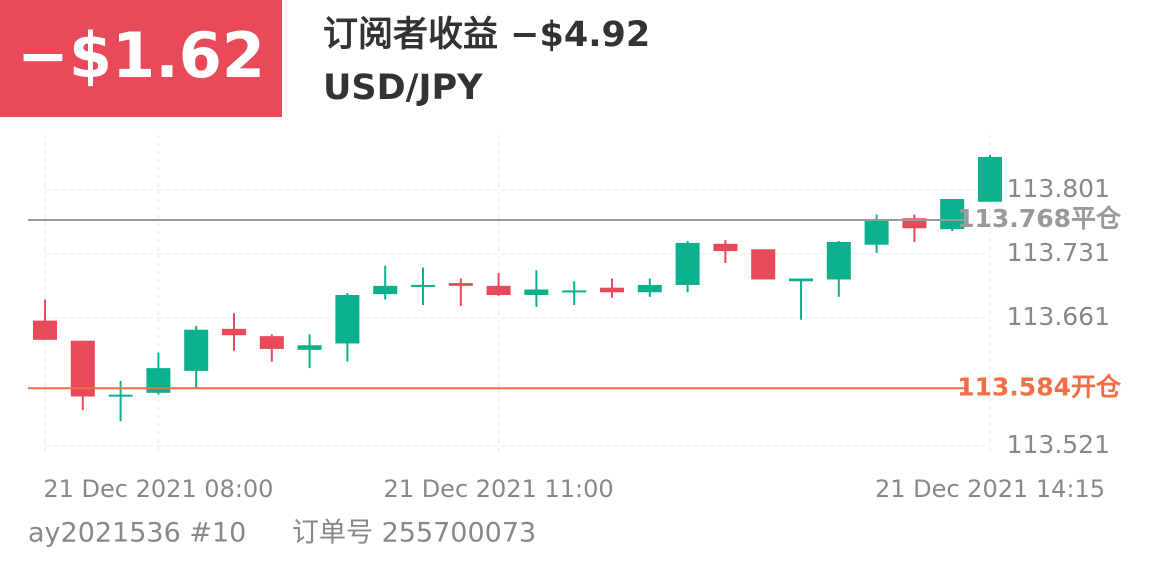  What do you see at coordinates (1039, 386) in the screenshot?
I see `reference-label: 113.584开仓` at bounding box center [1039, 386].